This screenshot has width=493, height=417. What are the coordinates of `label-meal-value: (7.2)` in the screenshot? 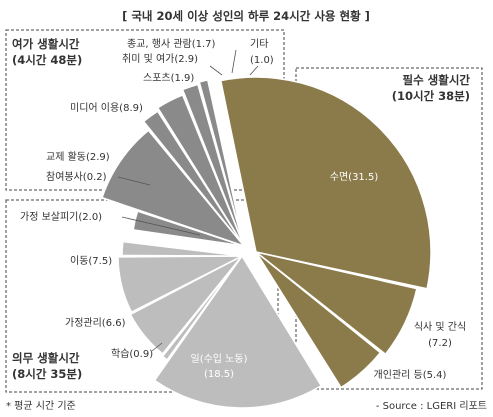 It's located at (440, 343).